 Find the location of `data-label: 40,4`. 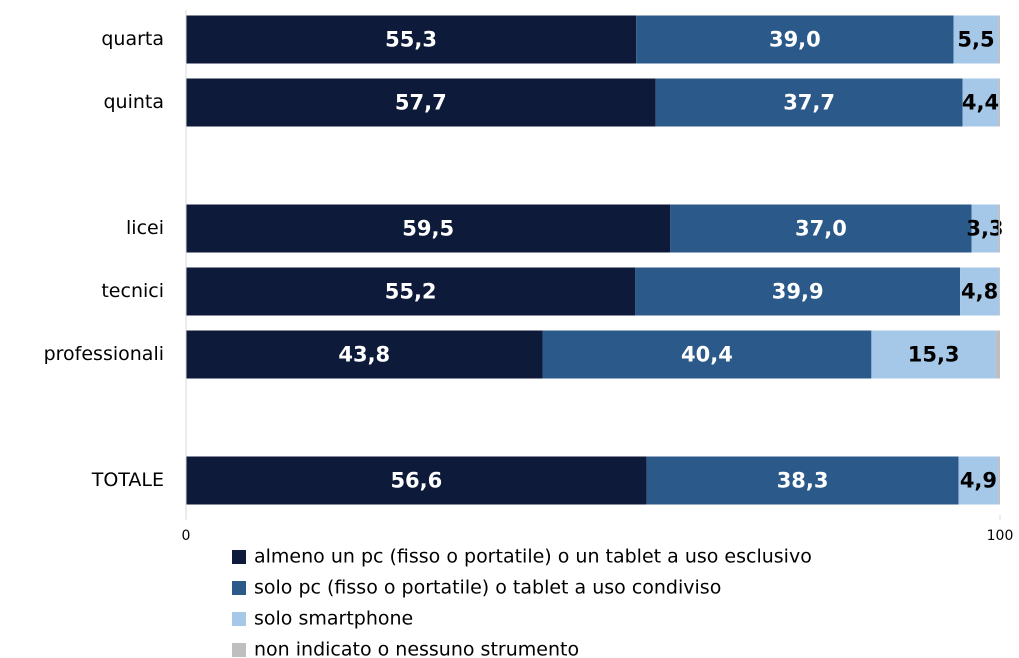

data-label: 40,4 is located at coordinates (707, 355).